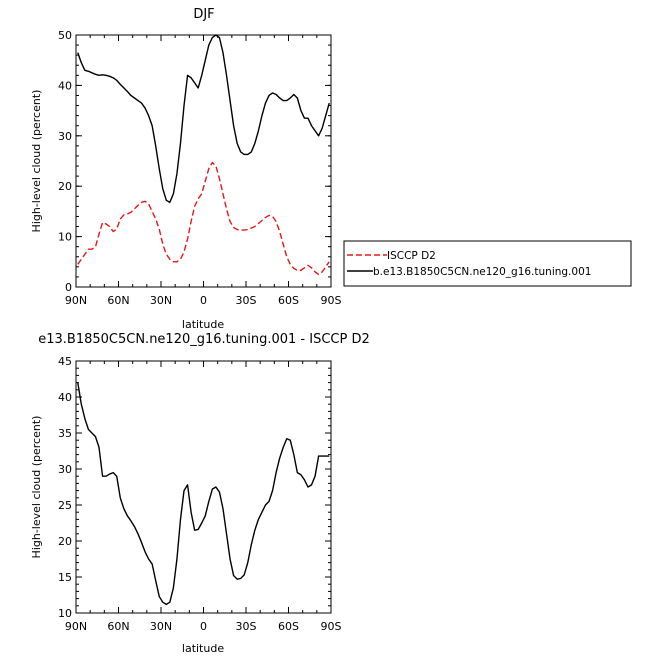 Image resolution: width=661 pixels, height=661 pixels. I want to click on top-xtick-label: 0, so click(203, 300).